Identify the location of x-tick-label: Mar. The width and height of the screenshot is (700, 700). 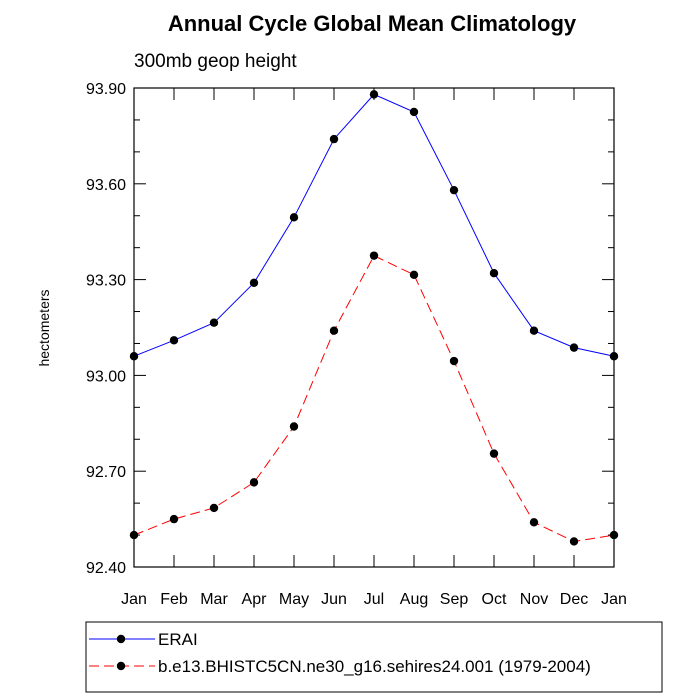
(214, 599).